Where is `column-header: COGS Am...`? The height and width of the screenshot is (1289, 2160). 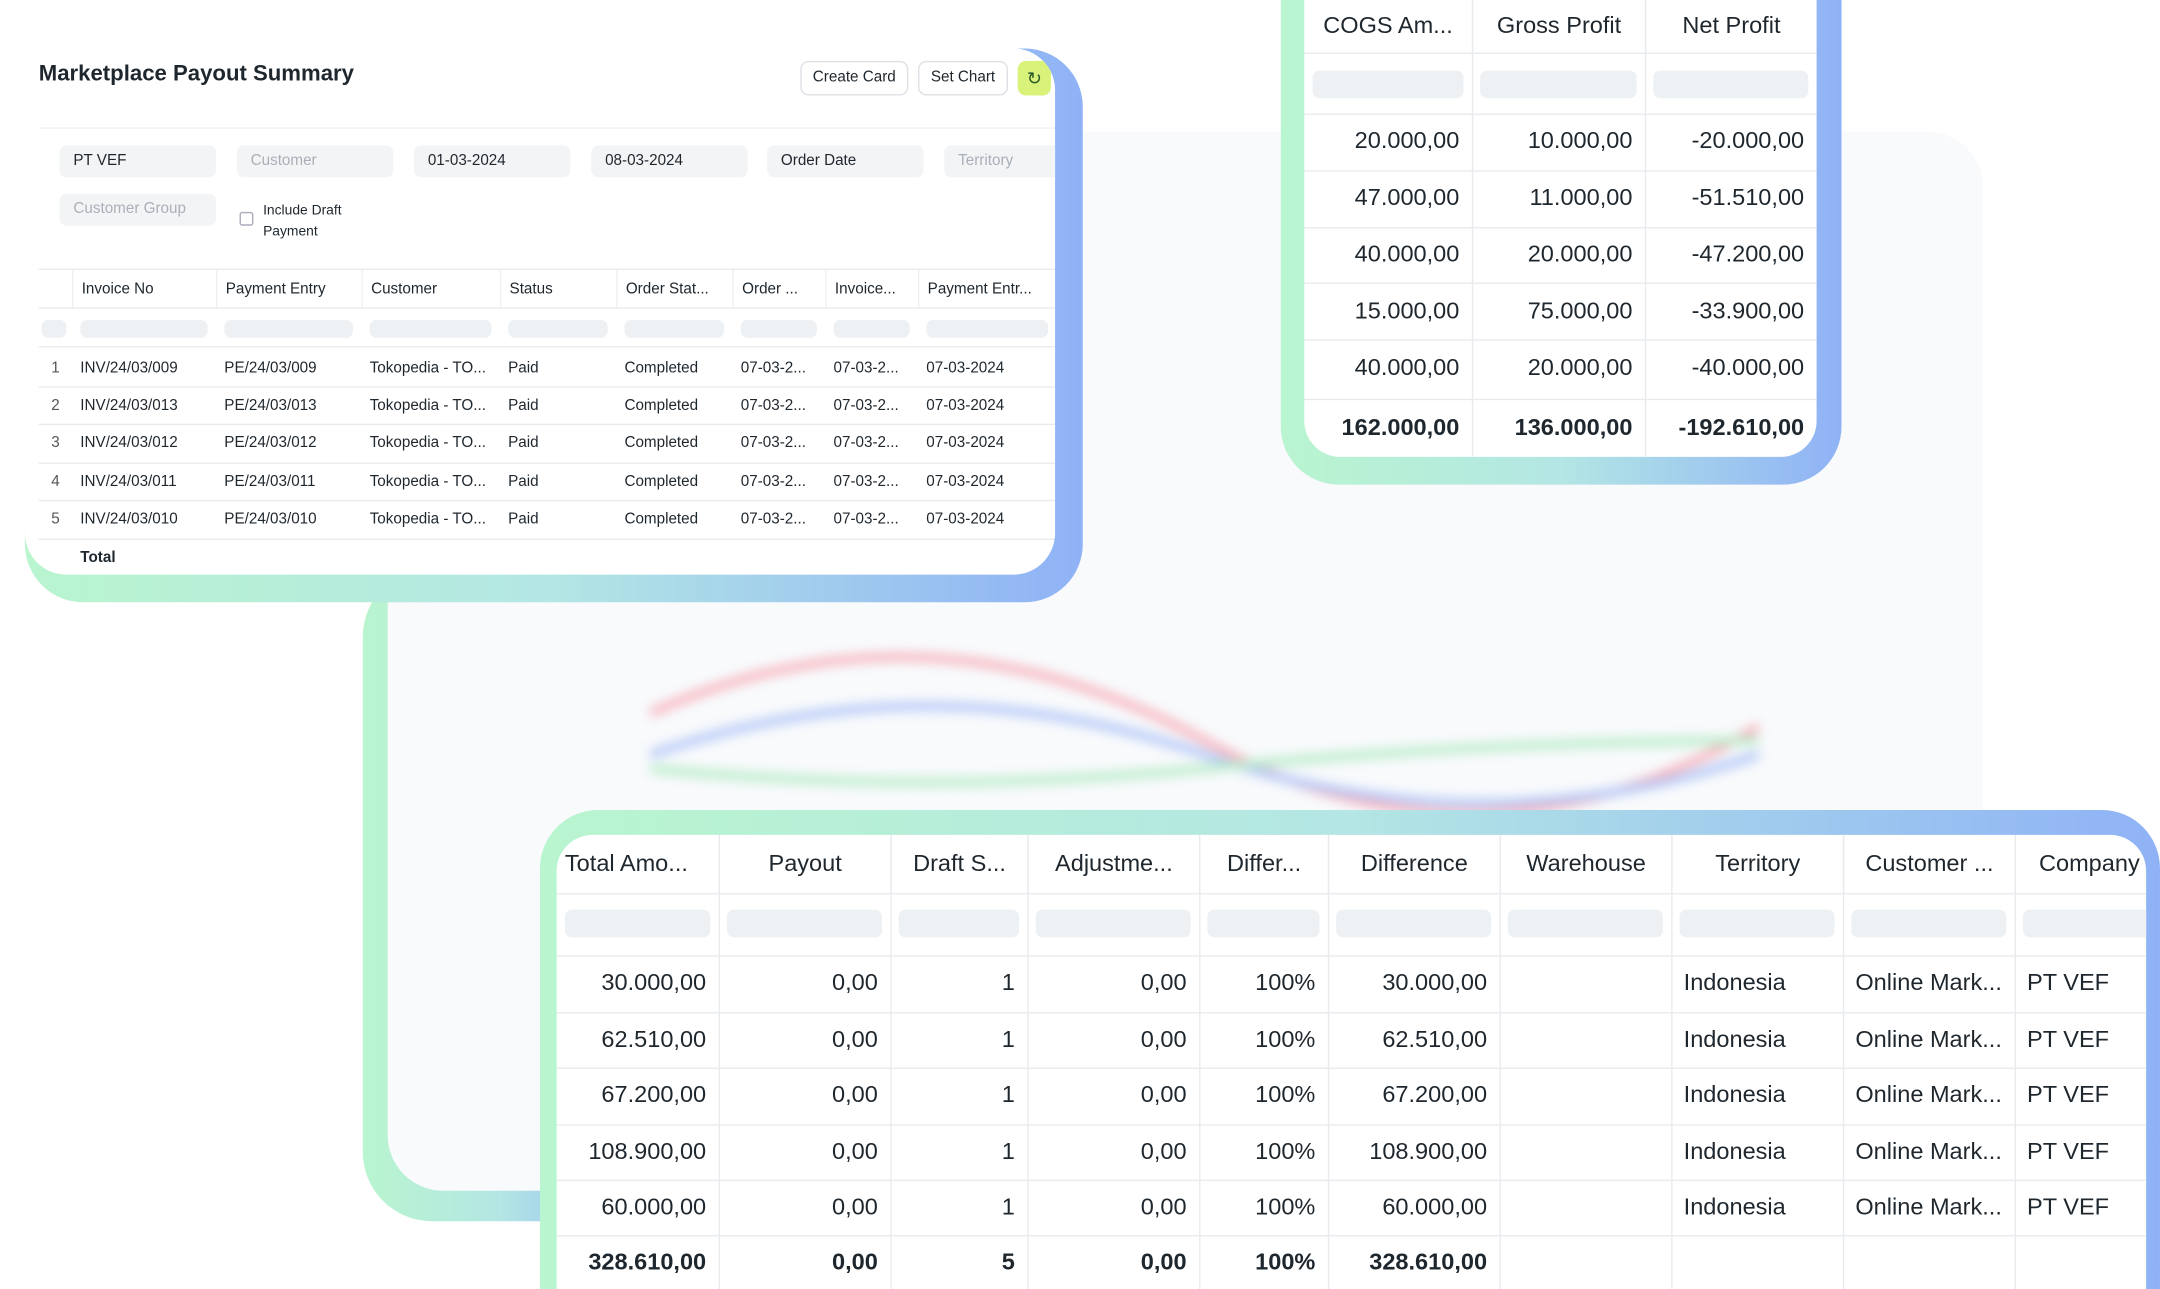
column-header: COGS Am... is located at coordinates (1388, 25).